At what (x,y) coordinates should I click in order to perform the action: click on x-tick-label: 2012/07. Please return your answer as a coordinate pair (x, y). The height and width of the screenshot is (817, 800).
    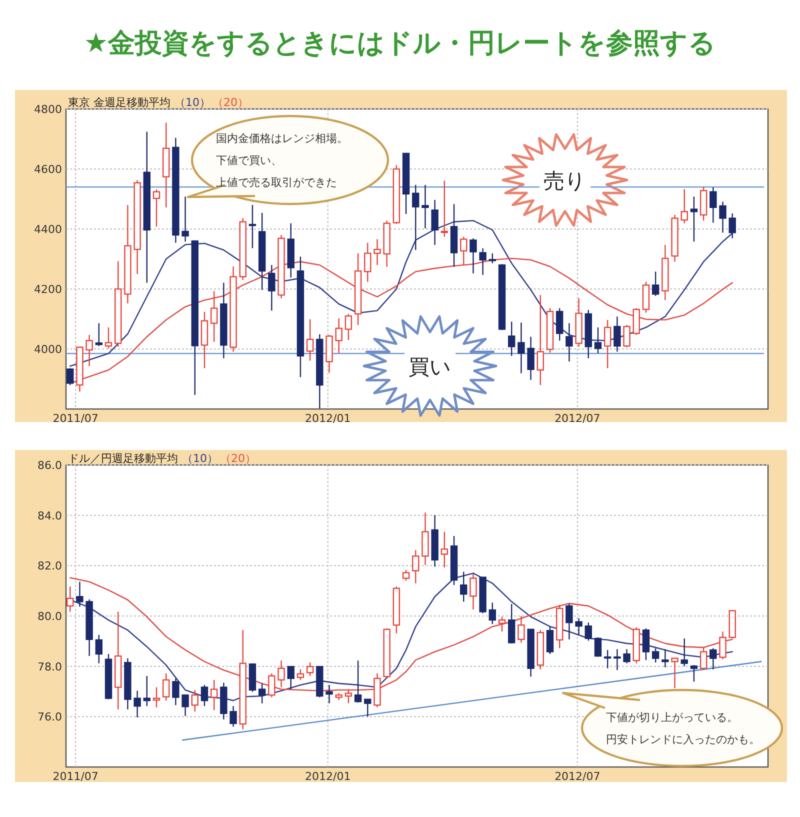
    Looking at the image, I should click on (577, 776).